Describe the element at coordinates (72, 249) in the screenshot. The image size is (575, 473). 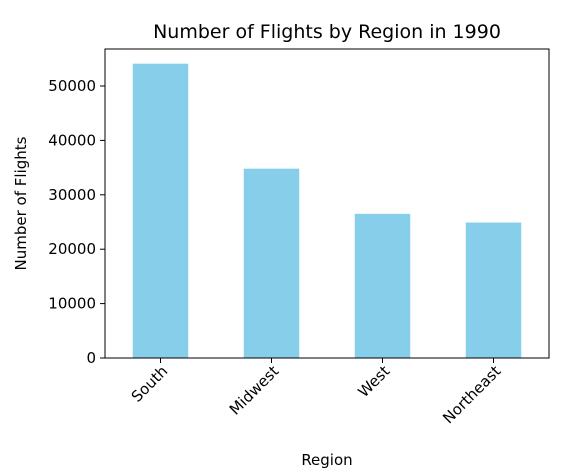
I see `y-tick-label: 20000` at that location.